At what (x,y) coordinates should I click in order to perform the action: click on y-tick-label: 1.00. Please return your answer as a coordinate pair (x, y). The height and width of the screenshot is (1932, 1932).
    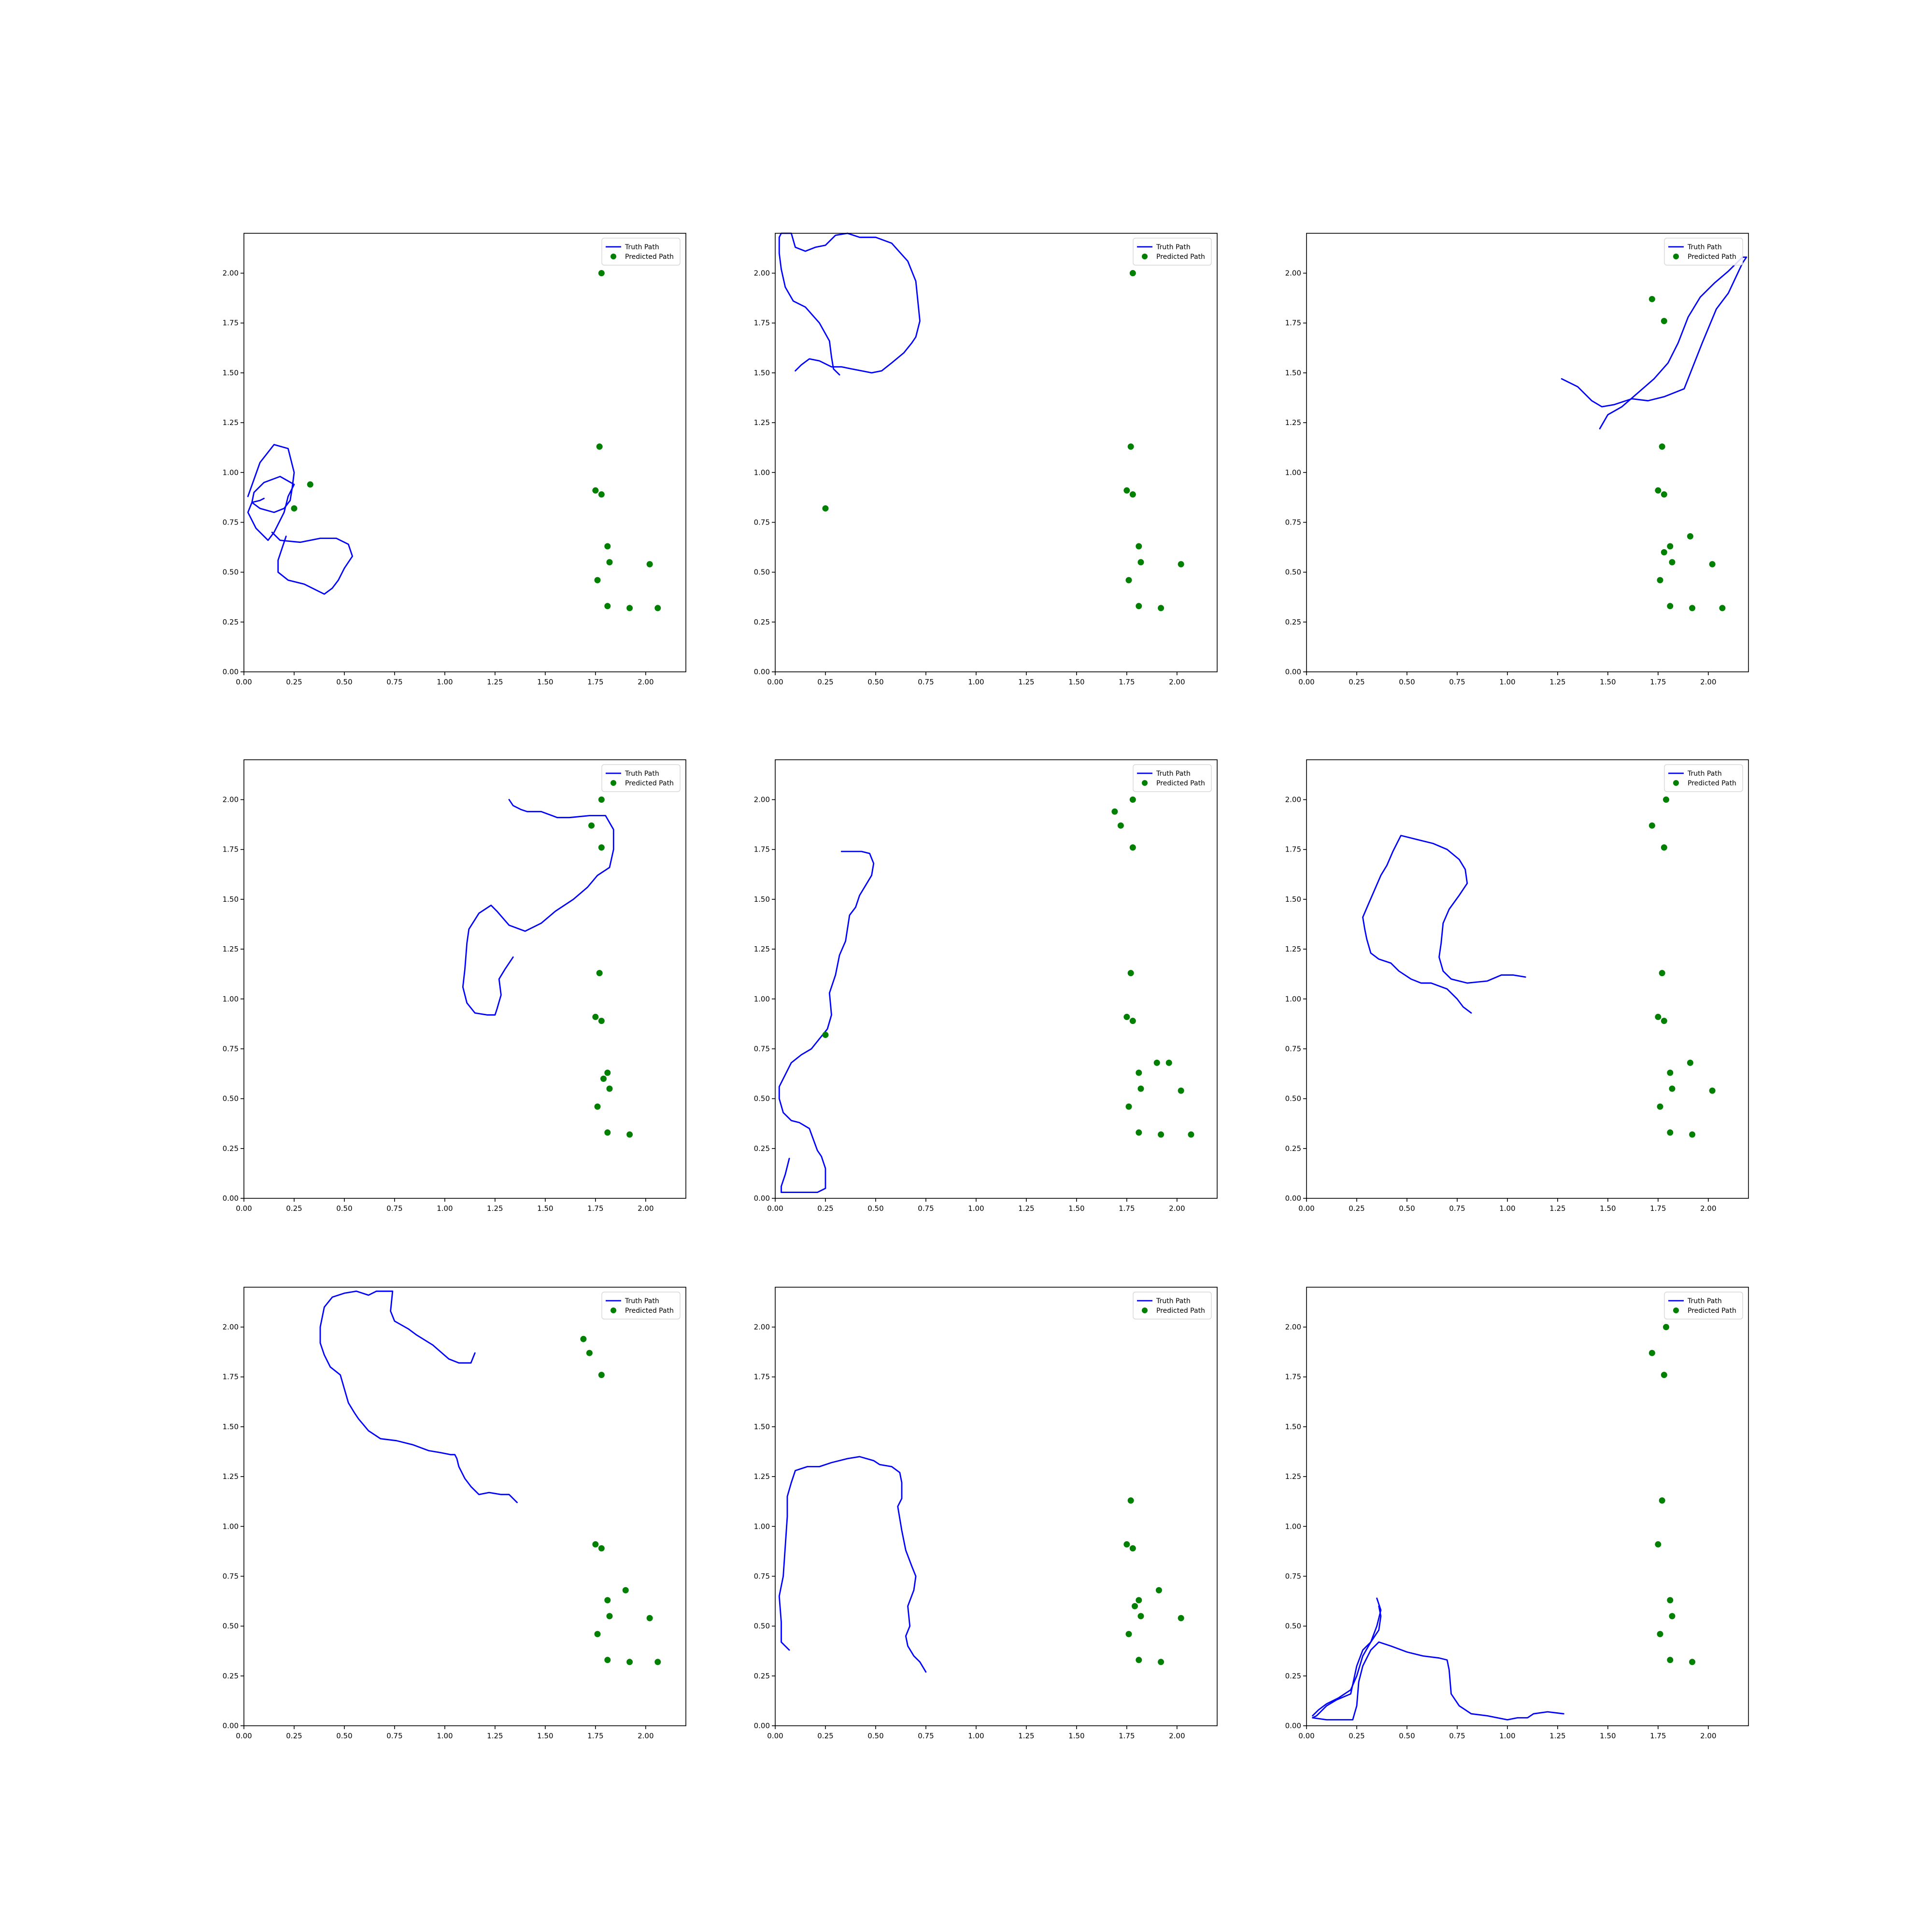
    Looking at the image, I should click on (1293, 1526).